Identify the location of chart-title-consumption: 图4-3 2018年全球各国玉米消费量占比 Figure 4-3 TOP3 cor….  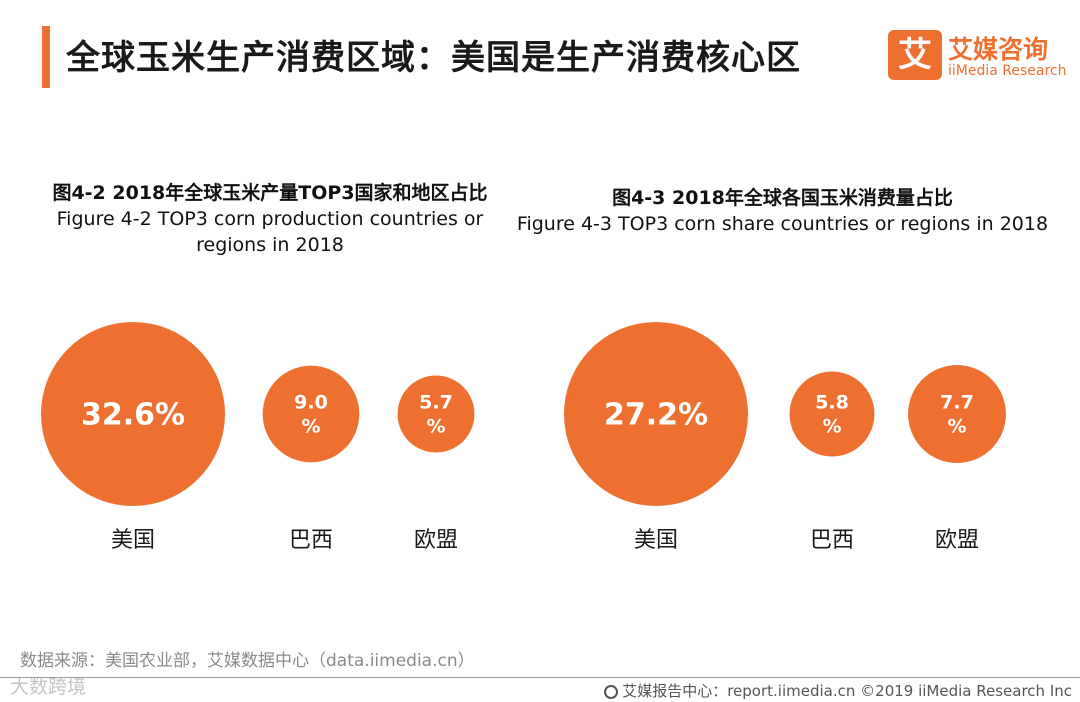
(782, 211).